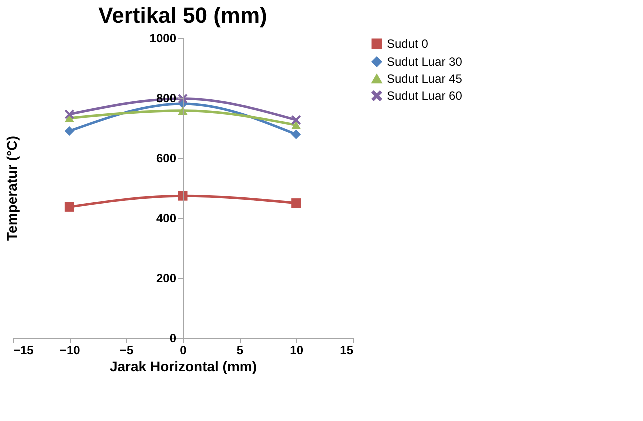 The height and width of the screenshot is (421, 643). I want to click on x-tick-label: −5, so click(127, 351).